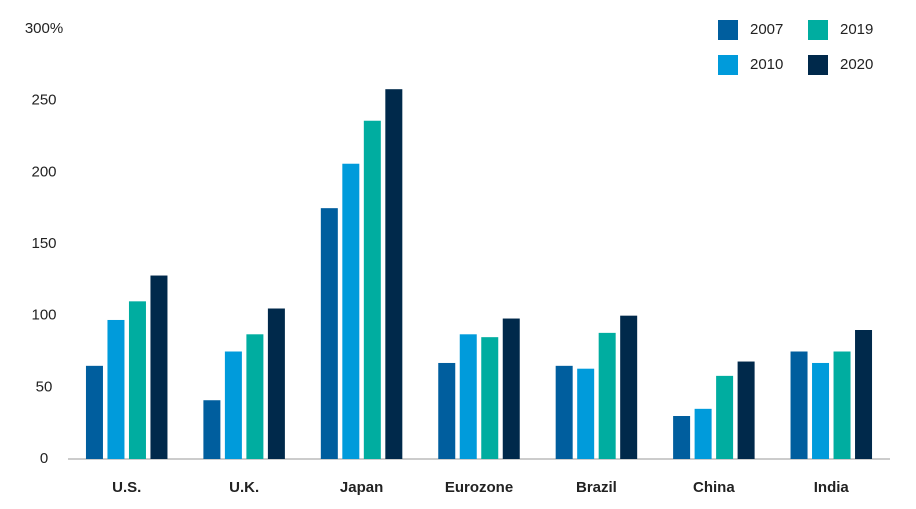  Describe the element at coordinates (714, 487) in the screenshot. I see `x-tick-label: China` at that location.